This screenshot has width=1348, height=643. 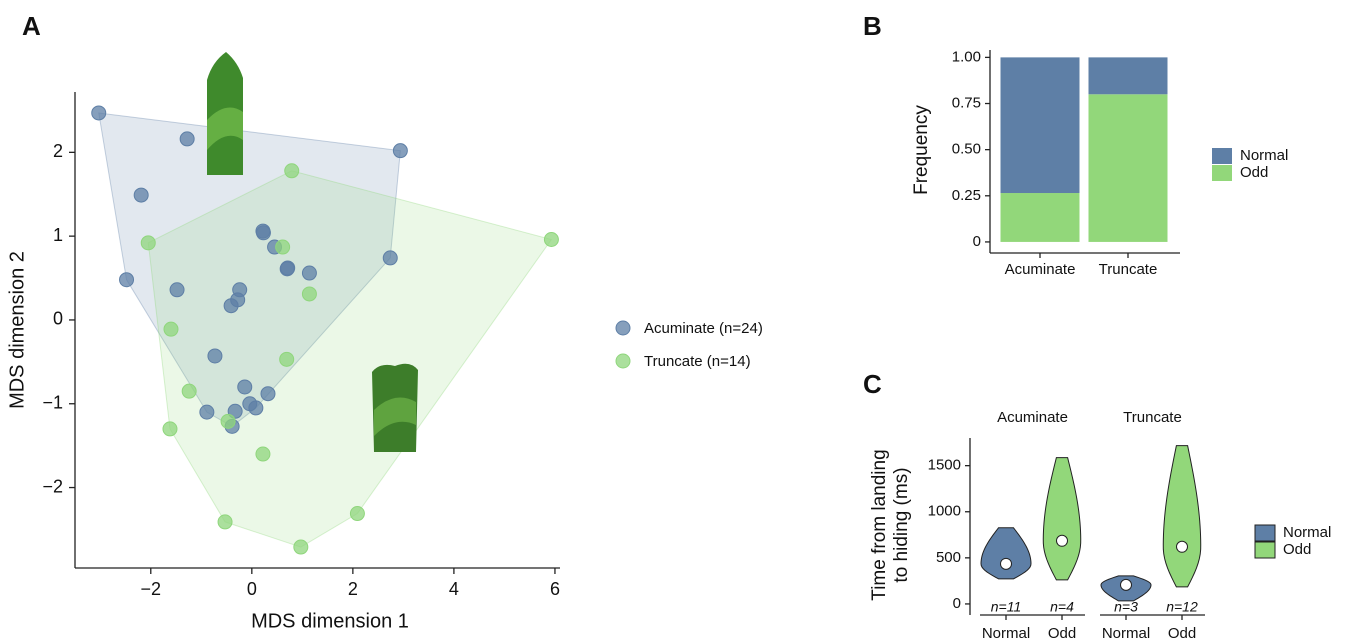 What do you see at coordinates (454, 589) in the screenshot?
I see `x-tick-label: 4` at bounding box center [454, 589].